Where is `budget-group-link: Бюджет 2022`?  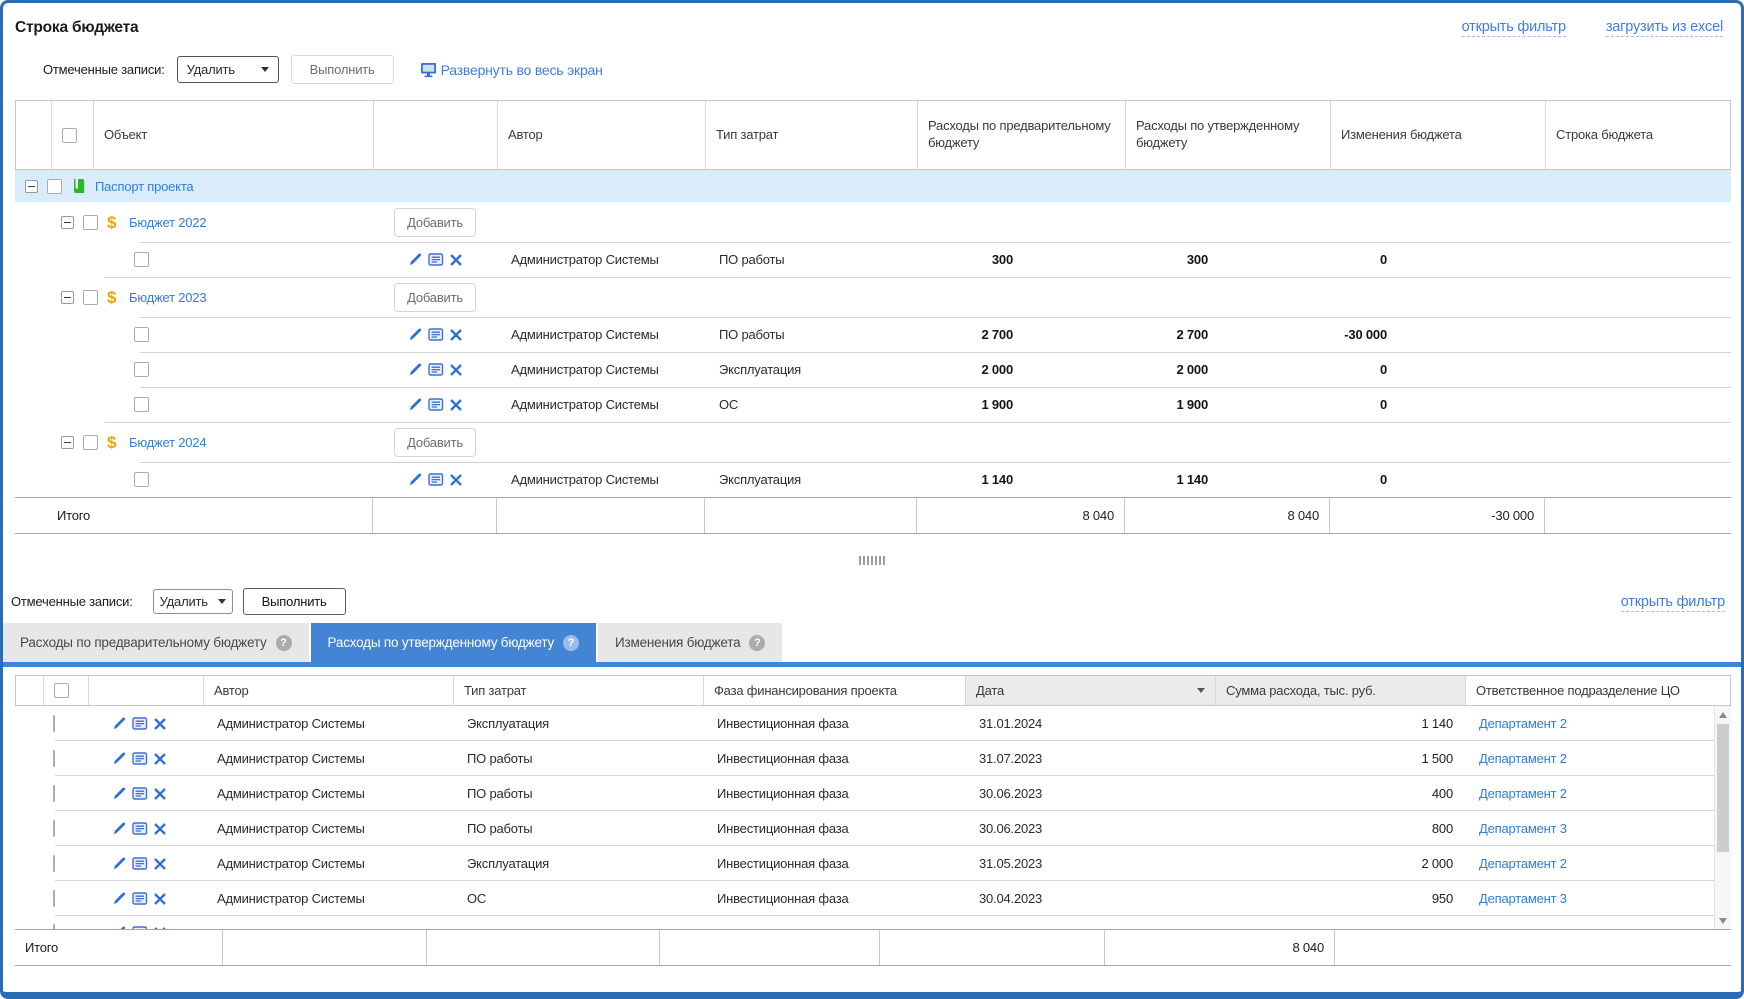 budget-group-link: Бюджет 2022 is located at coordinates (168, 222).